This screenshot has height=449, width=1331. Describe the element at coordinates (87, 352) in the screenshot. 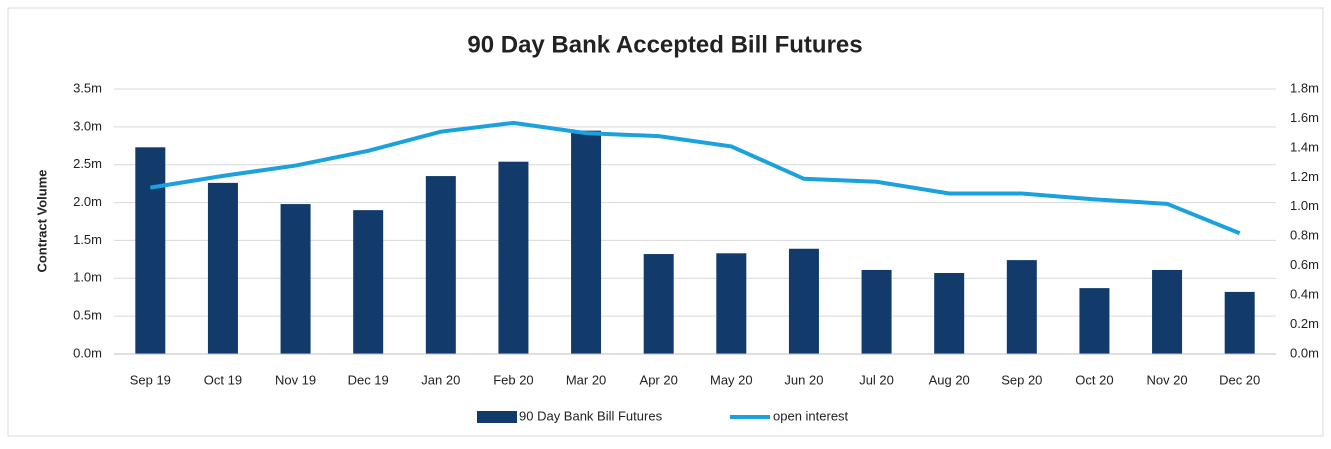

I see `y-tick-label: 0.0m` at that location.